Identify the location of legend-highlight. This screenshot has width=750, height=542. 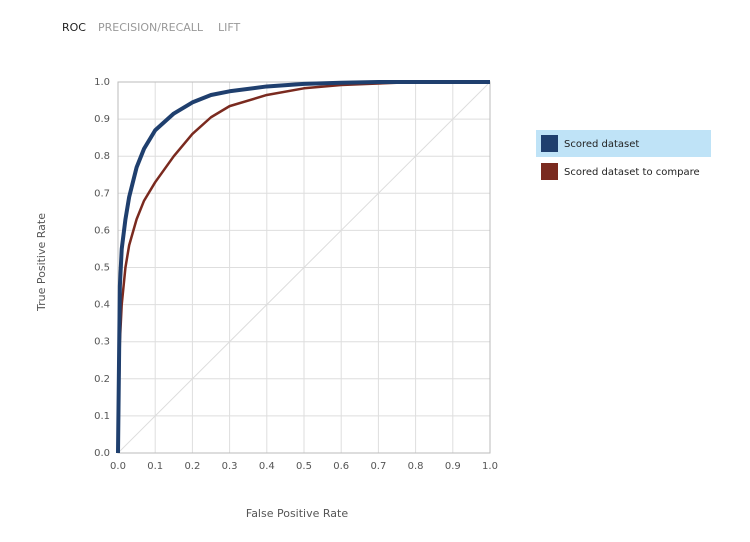
(623, 143).